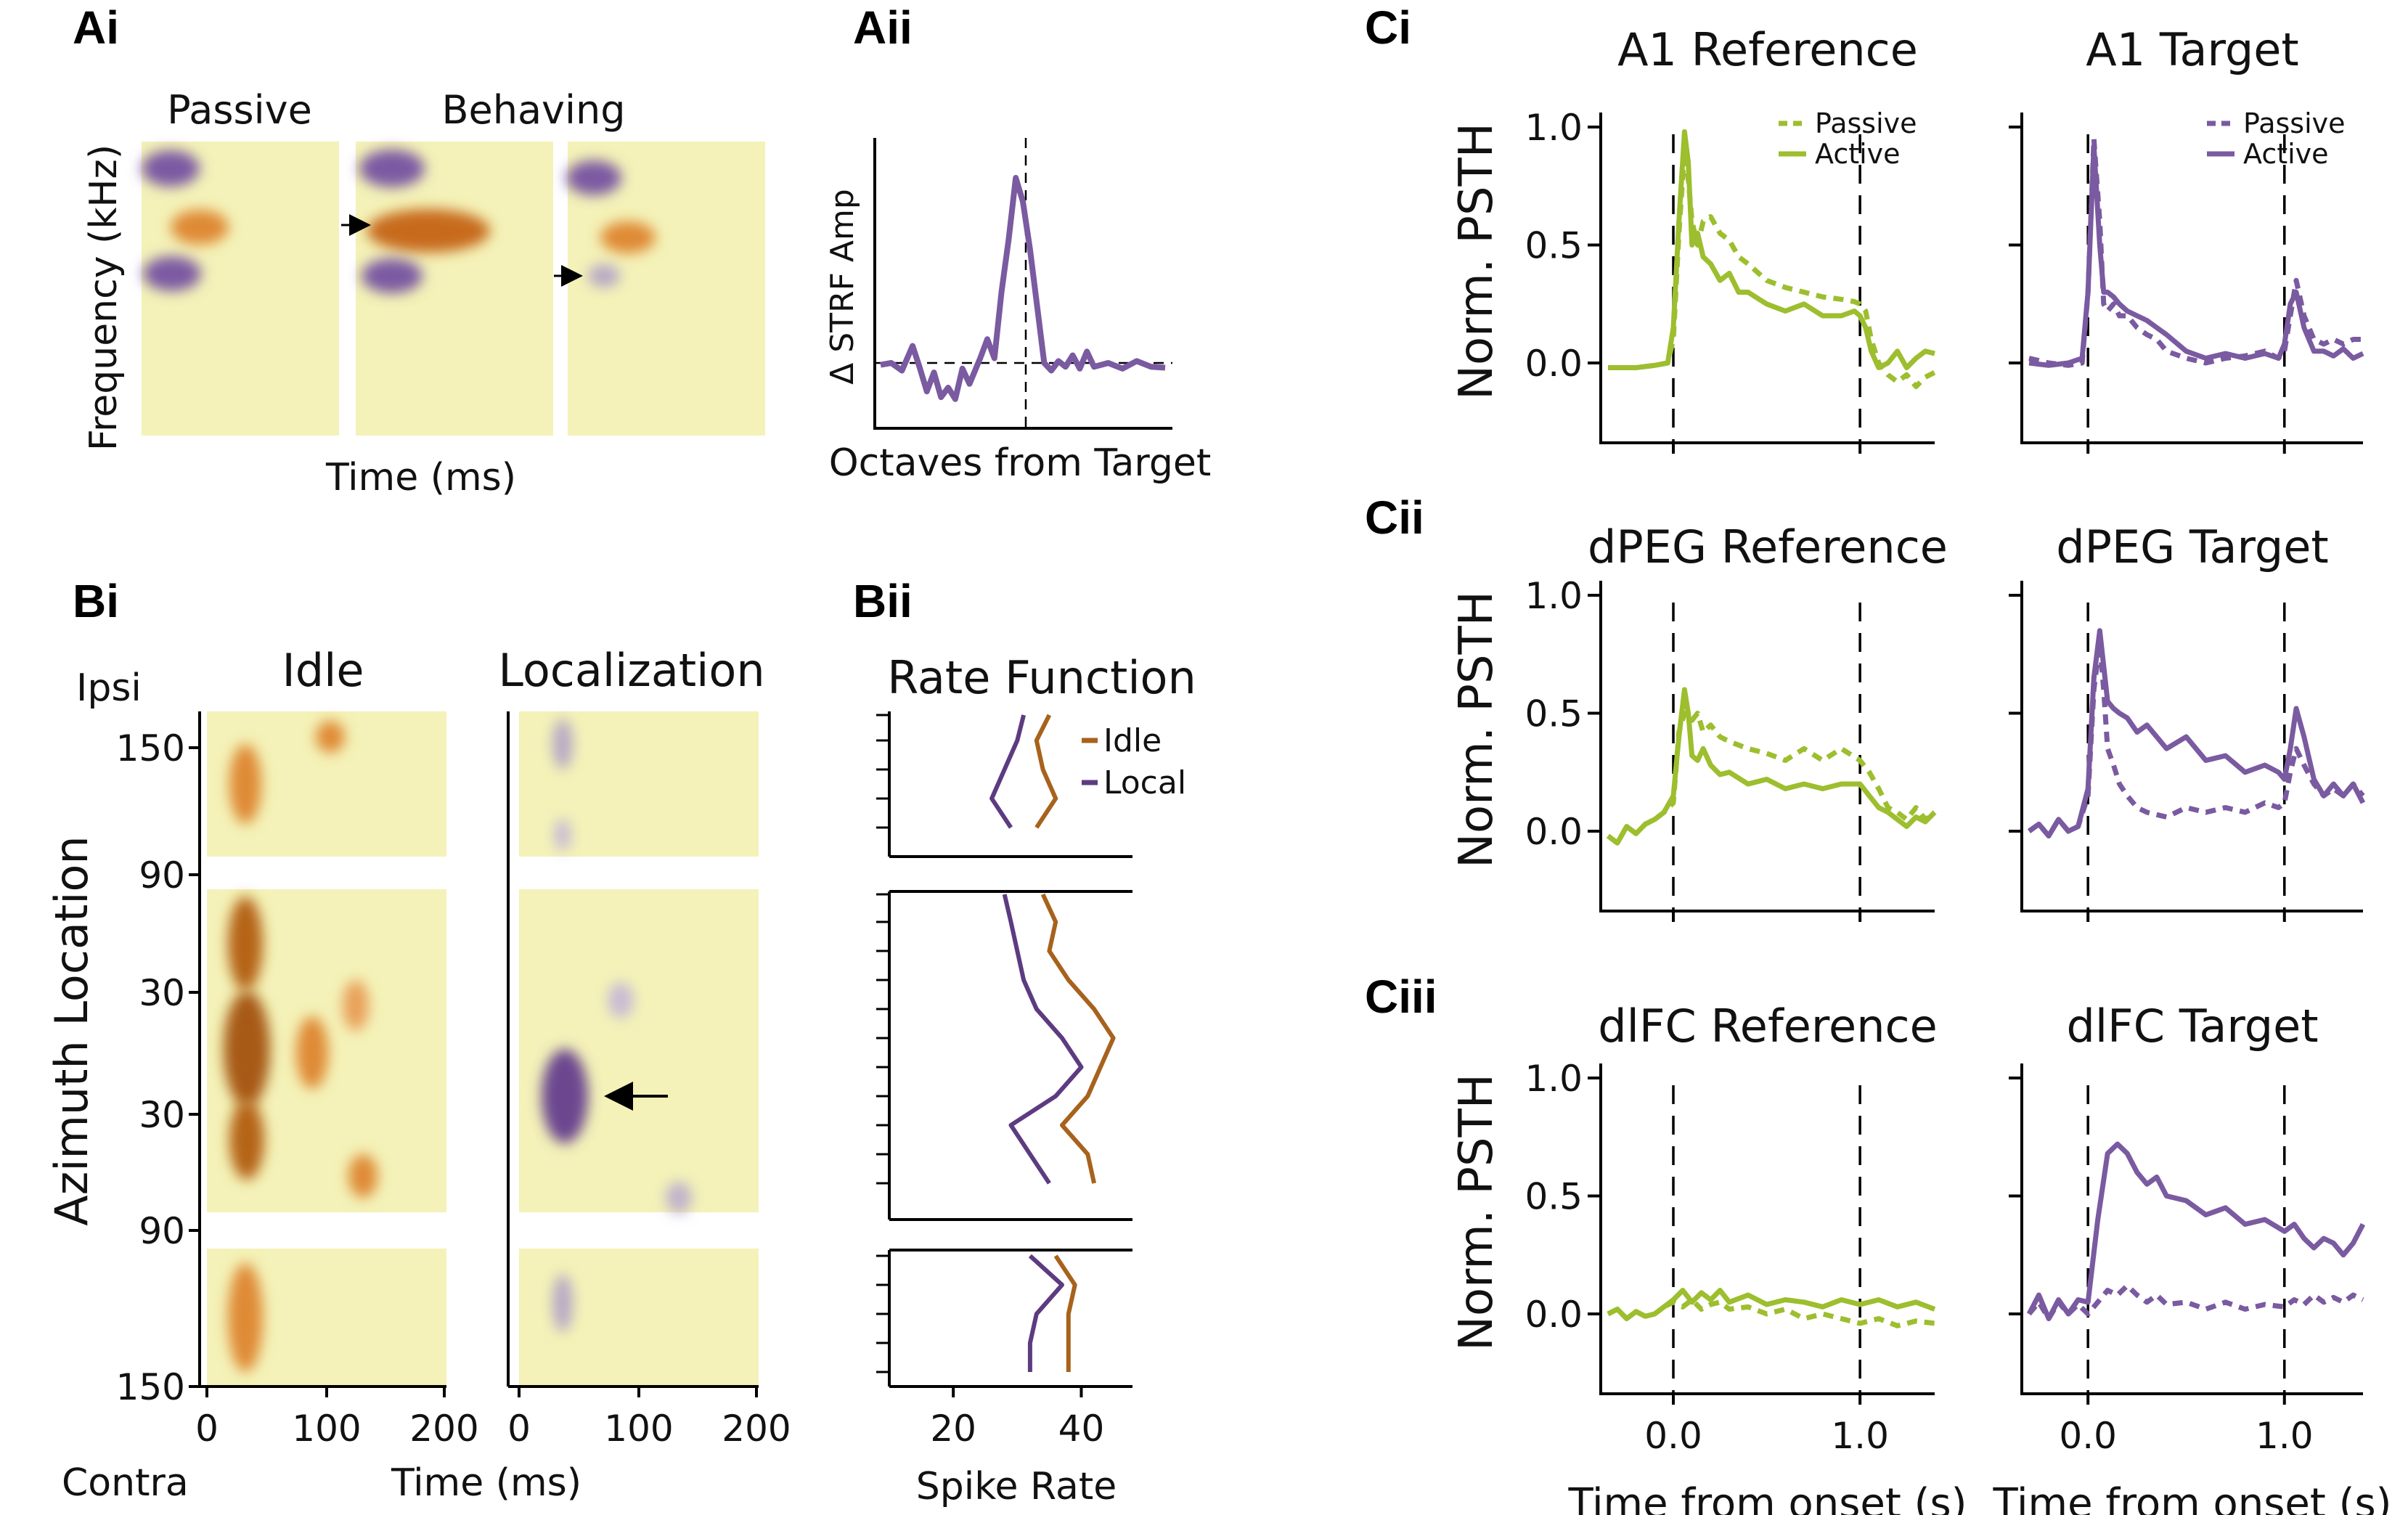 The width and height of the screenshot is (2408, 1515). I want to click on axes-ci_ref, so click(1767, 278).